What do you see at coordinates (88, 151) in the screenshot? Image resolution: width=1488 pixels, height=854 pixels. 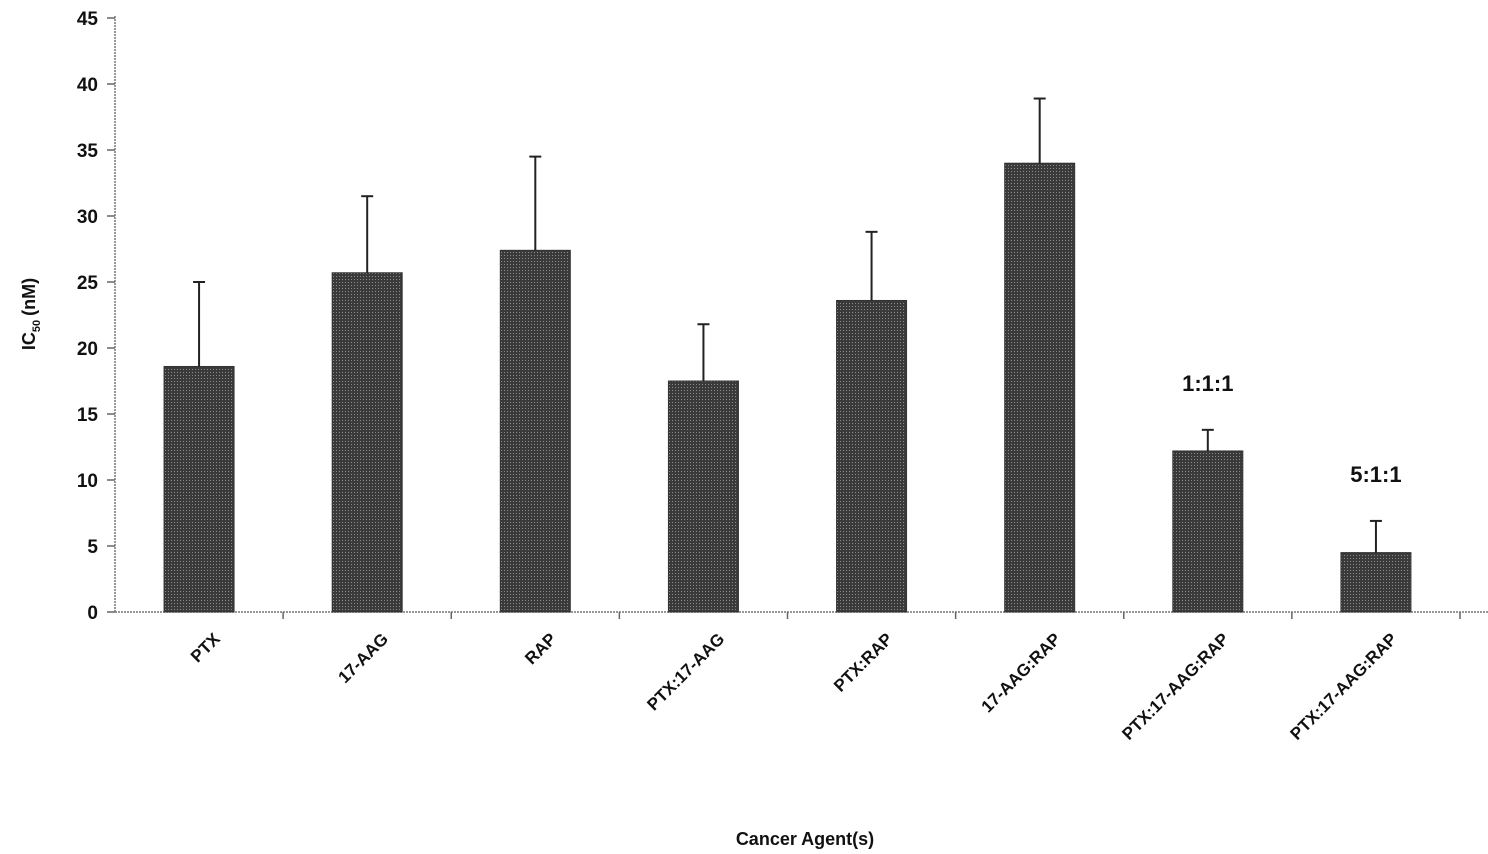 I see `y-tick-label: 35` at bounding box center [88, 151].